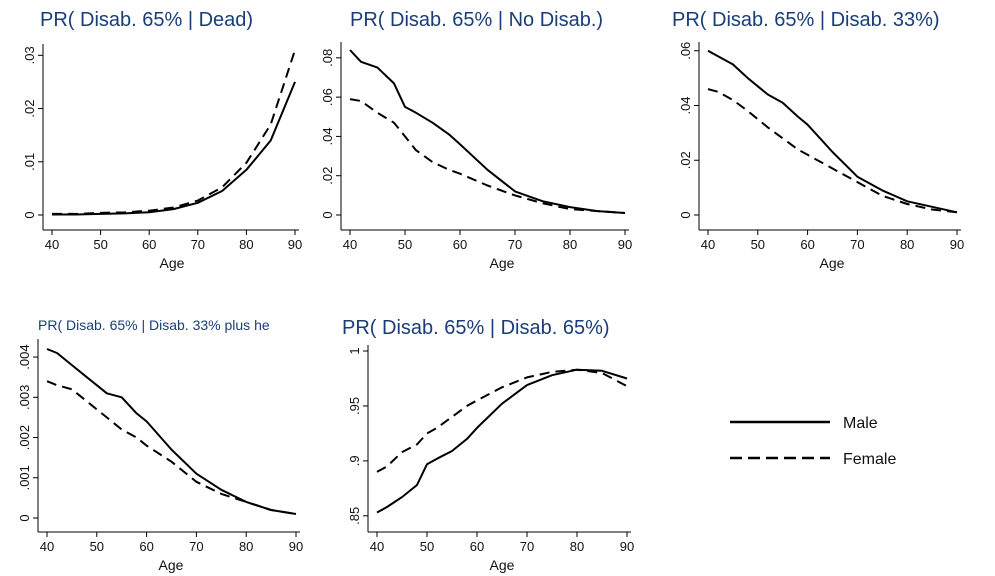 The height and width of the screenshot is (576, 995). I want to click on y-tick-label: .03, so click(29, 55).